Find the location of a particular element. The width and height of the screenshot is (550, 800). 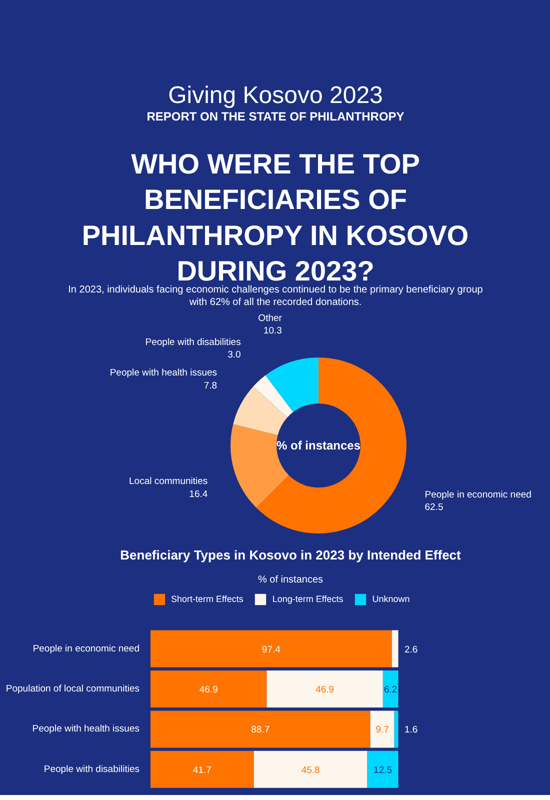

slice-label: Other is located at coordinates (270, 318).